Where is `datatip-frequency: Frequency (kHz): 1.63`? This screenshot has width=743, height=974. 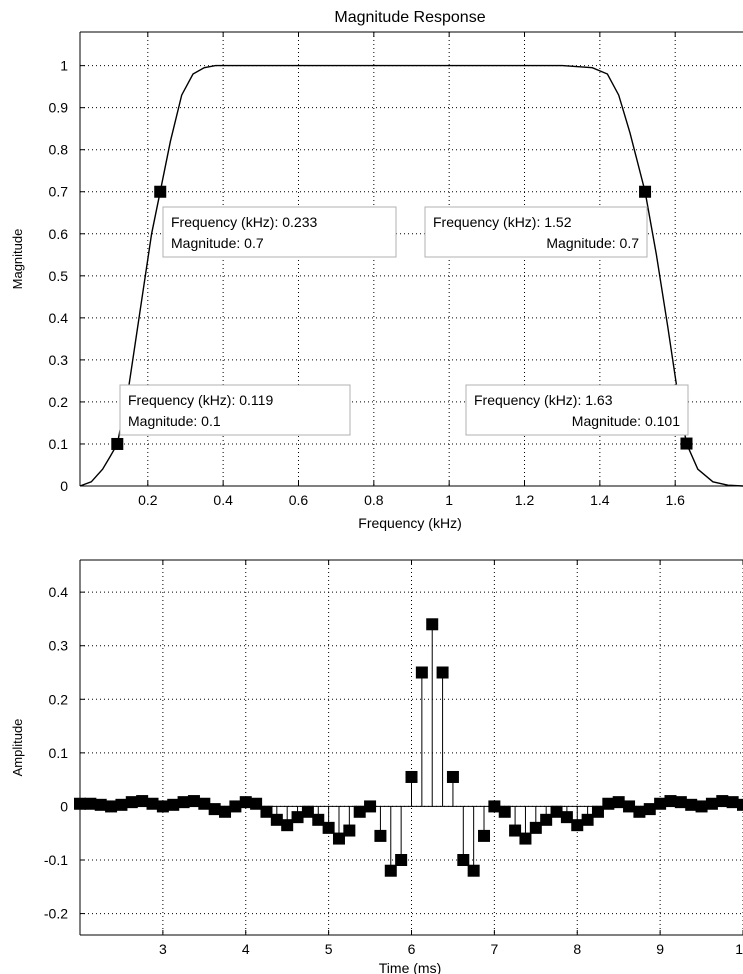 datatip-frequency: Frequency (kHz): 1.63 is located at coordinates (543, 400).